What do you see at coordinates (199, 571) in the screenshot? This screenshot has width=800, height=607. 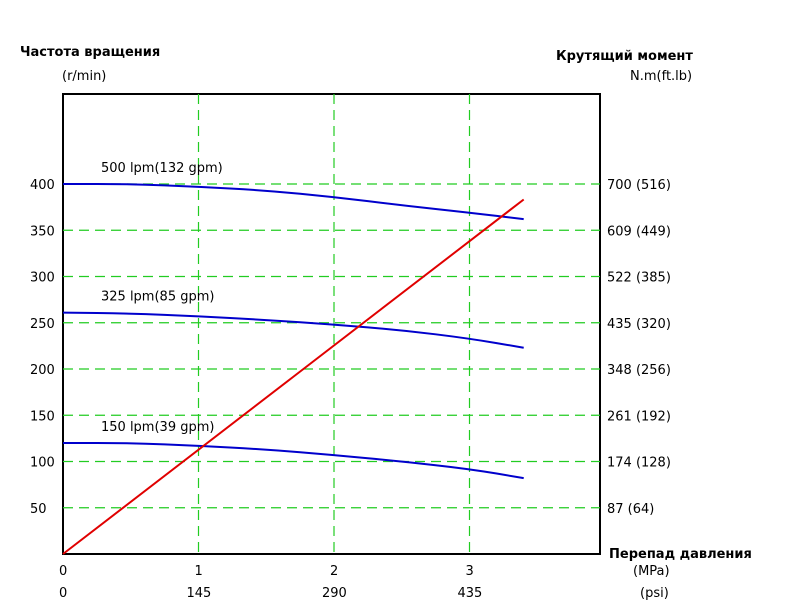 I see `x-tick-label-mpa: 1` at bounding box center [199, 571].